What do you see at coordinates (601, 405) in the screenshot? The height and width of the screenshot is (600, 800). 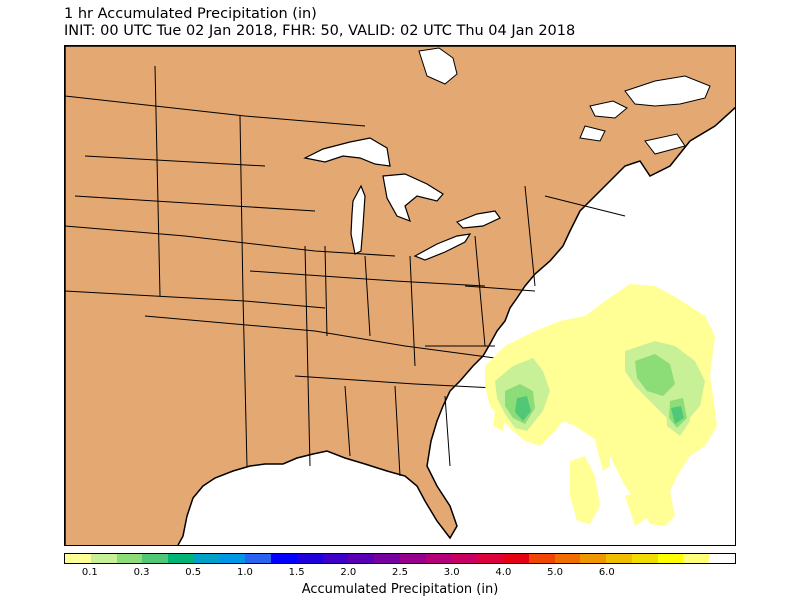 I see `precipitation-field` at bounding box center [601, 405].